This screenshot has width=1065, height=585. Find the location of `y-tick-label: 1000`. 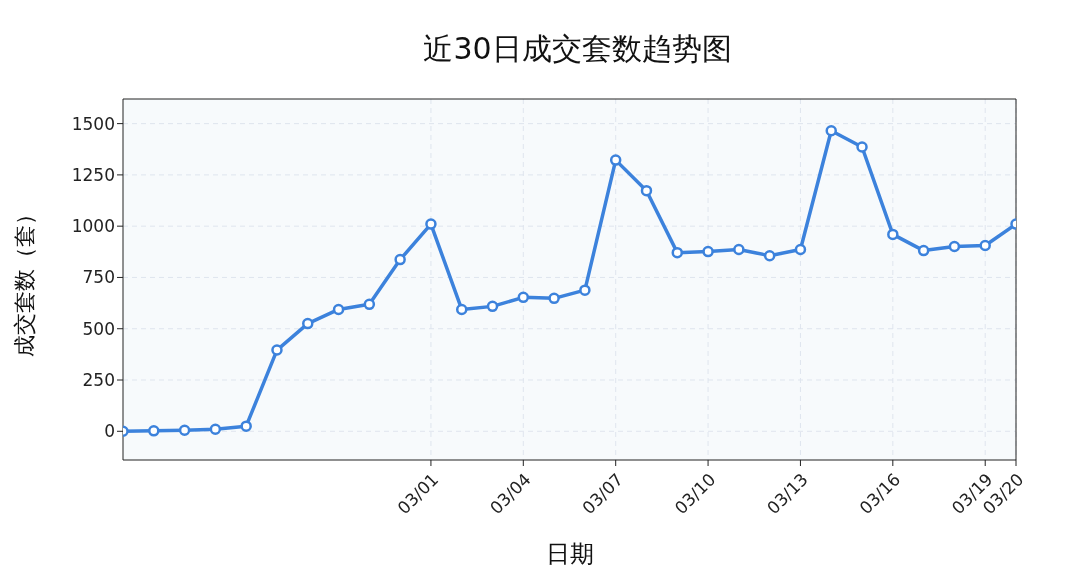

y-tick-label: 1000 is located at coordinates (93, 226).